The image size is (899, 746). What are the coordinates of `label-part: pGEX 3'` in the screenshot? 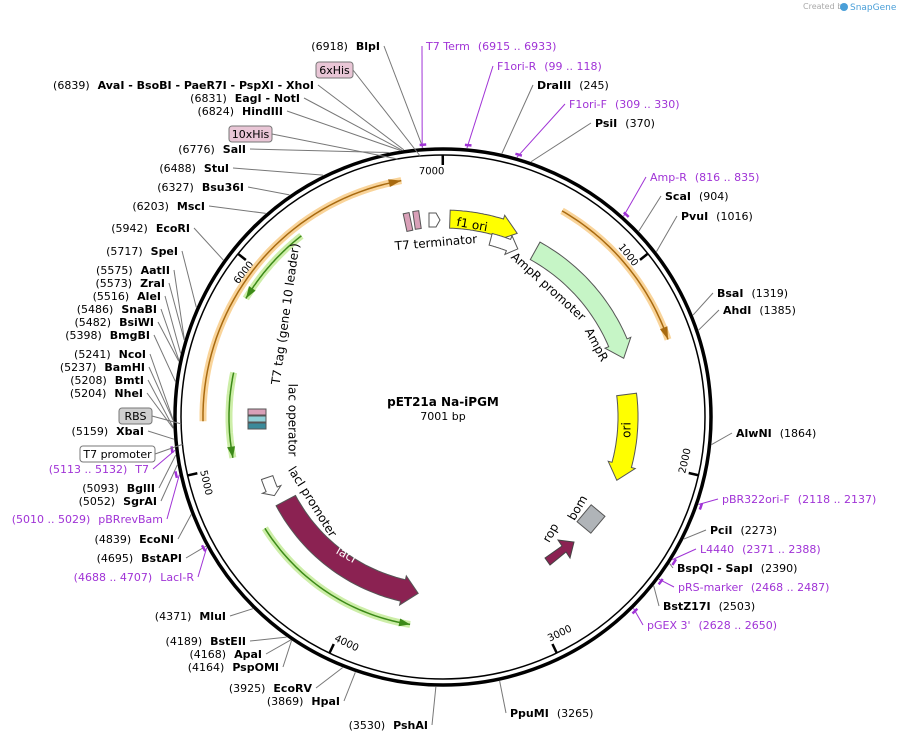 It's located at (669, 625).